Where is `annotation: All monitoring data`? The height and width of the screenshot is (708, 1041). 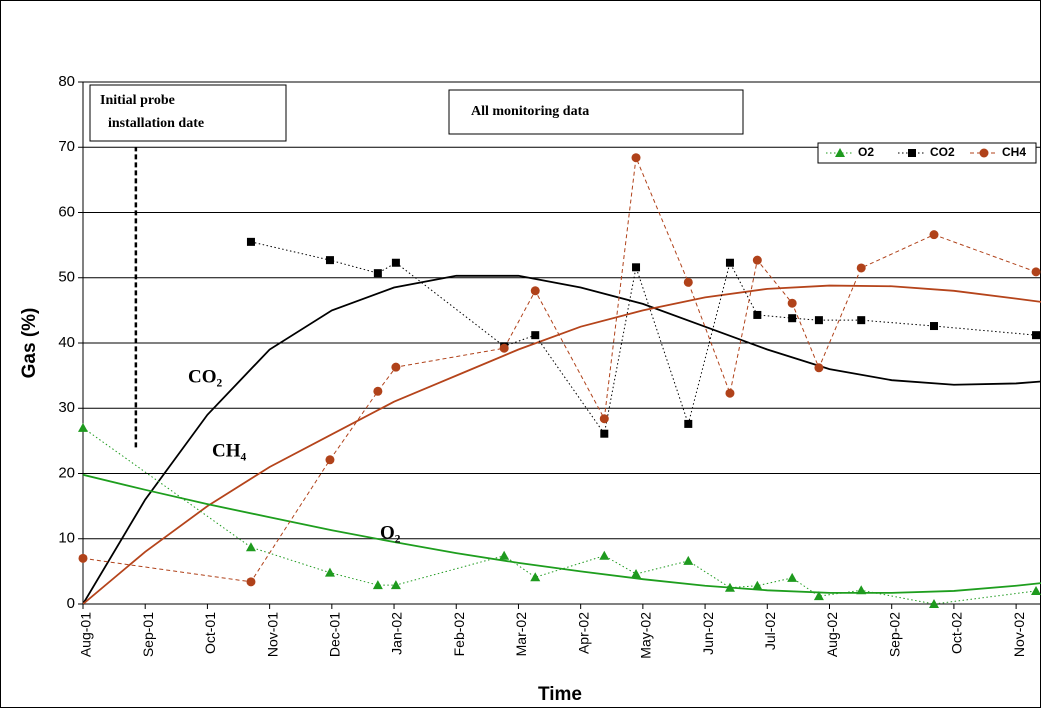 annotation: All monitoring data is located at coordinates (530, 111).